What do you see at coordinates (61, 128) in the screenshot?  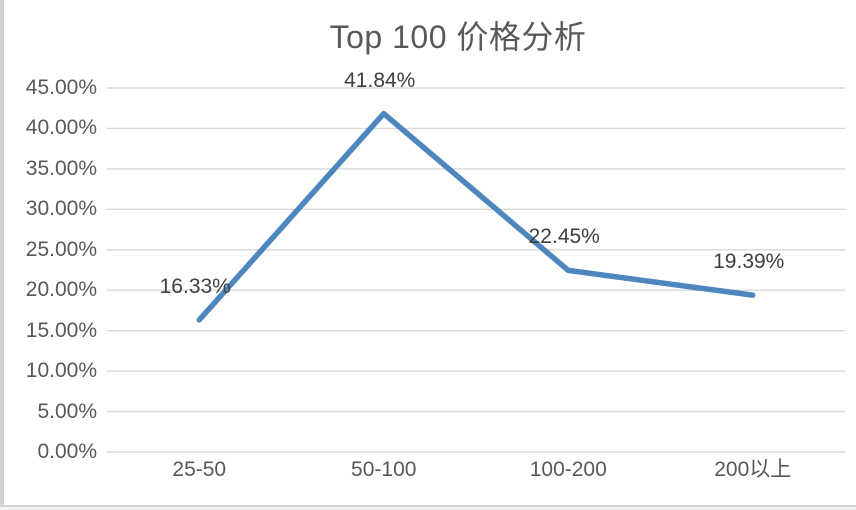 I see `y-tick-label: 40.00%` at bounding box center [61, 128].